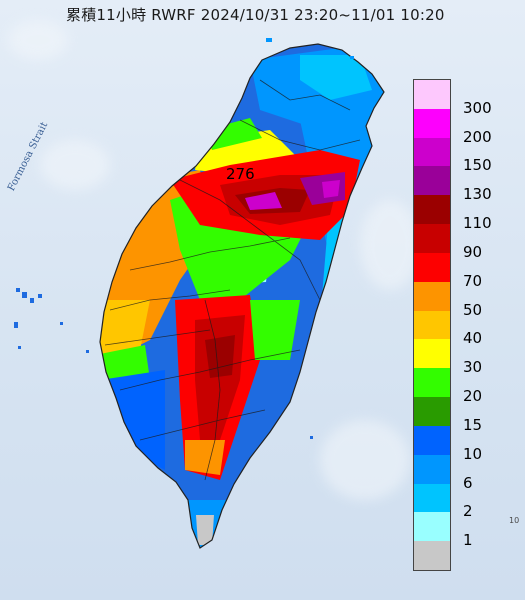 Image resolution: width=525 pixels, height=600 pixels. I want to click on rain-area-no-data, so click(205, 530).